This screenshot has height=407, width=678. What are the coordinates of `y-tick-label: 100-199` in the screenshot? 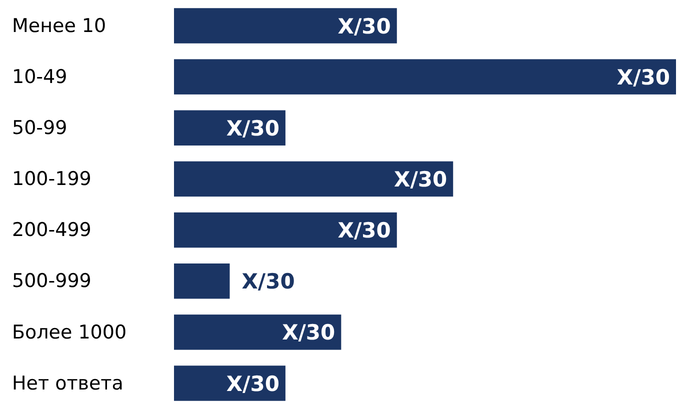 It's located at (52, 179).